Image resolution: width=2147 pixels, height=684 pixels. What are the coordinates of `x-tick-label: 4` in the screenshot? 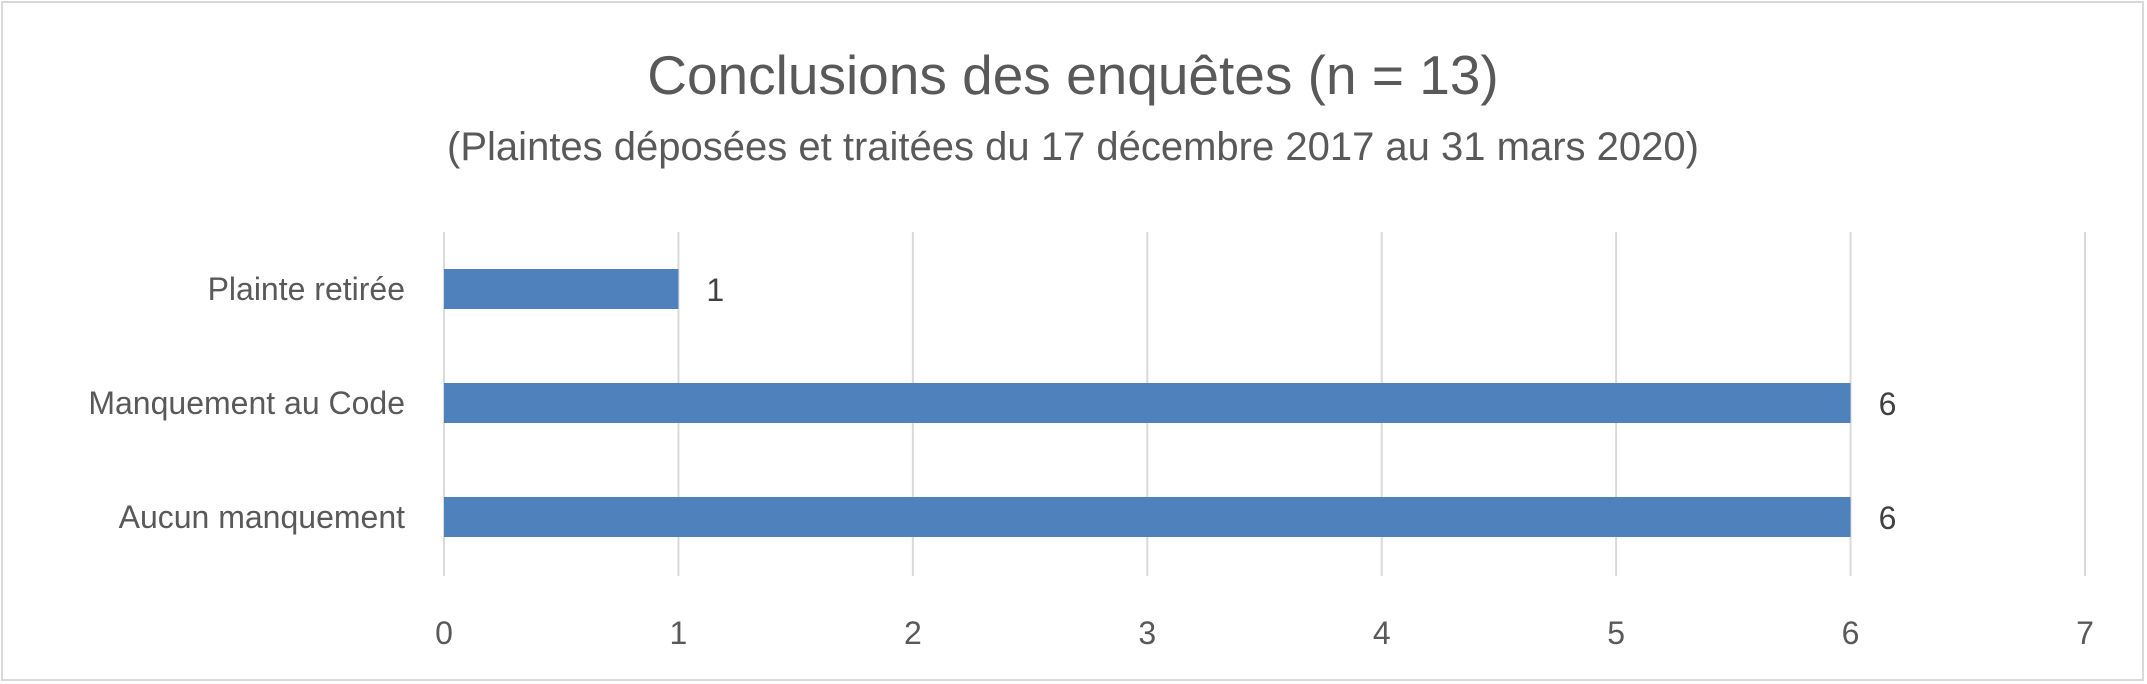 It's located at (1382, 633).